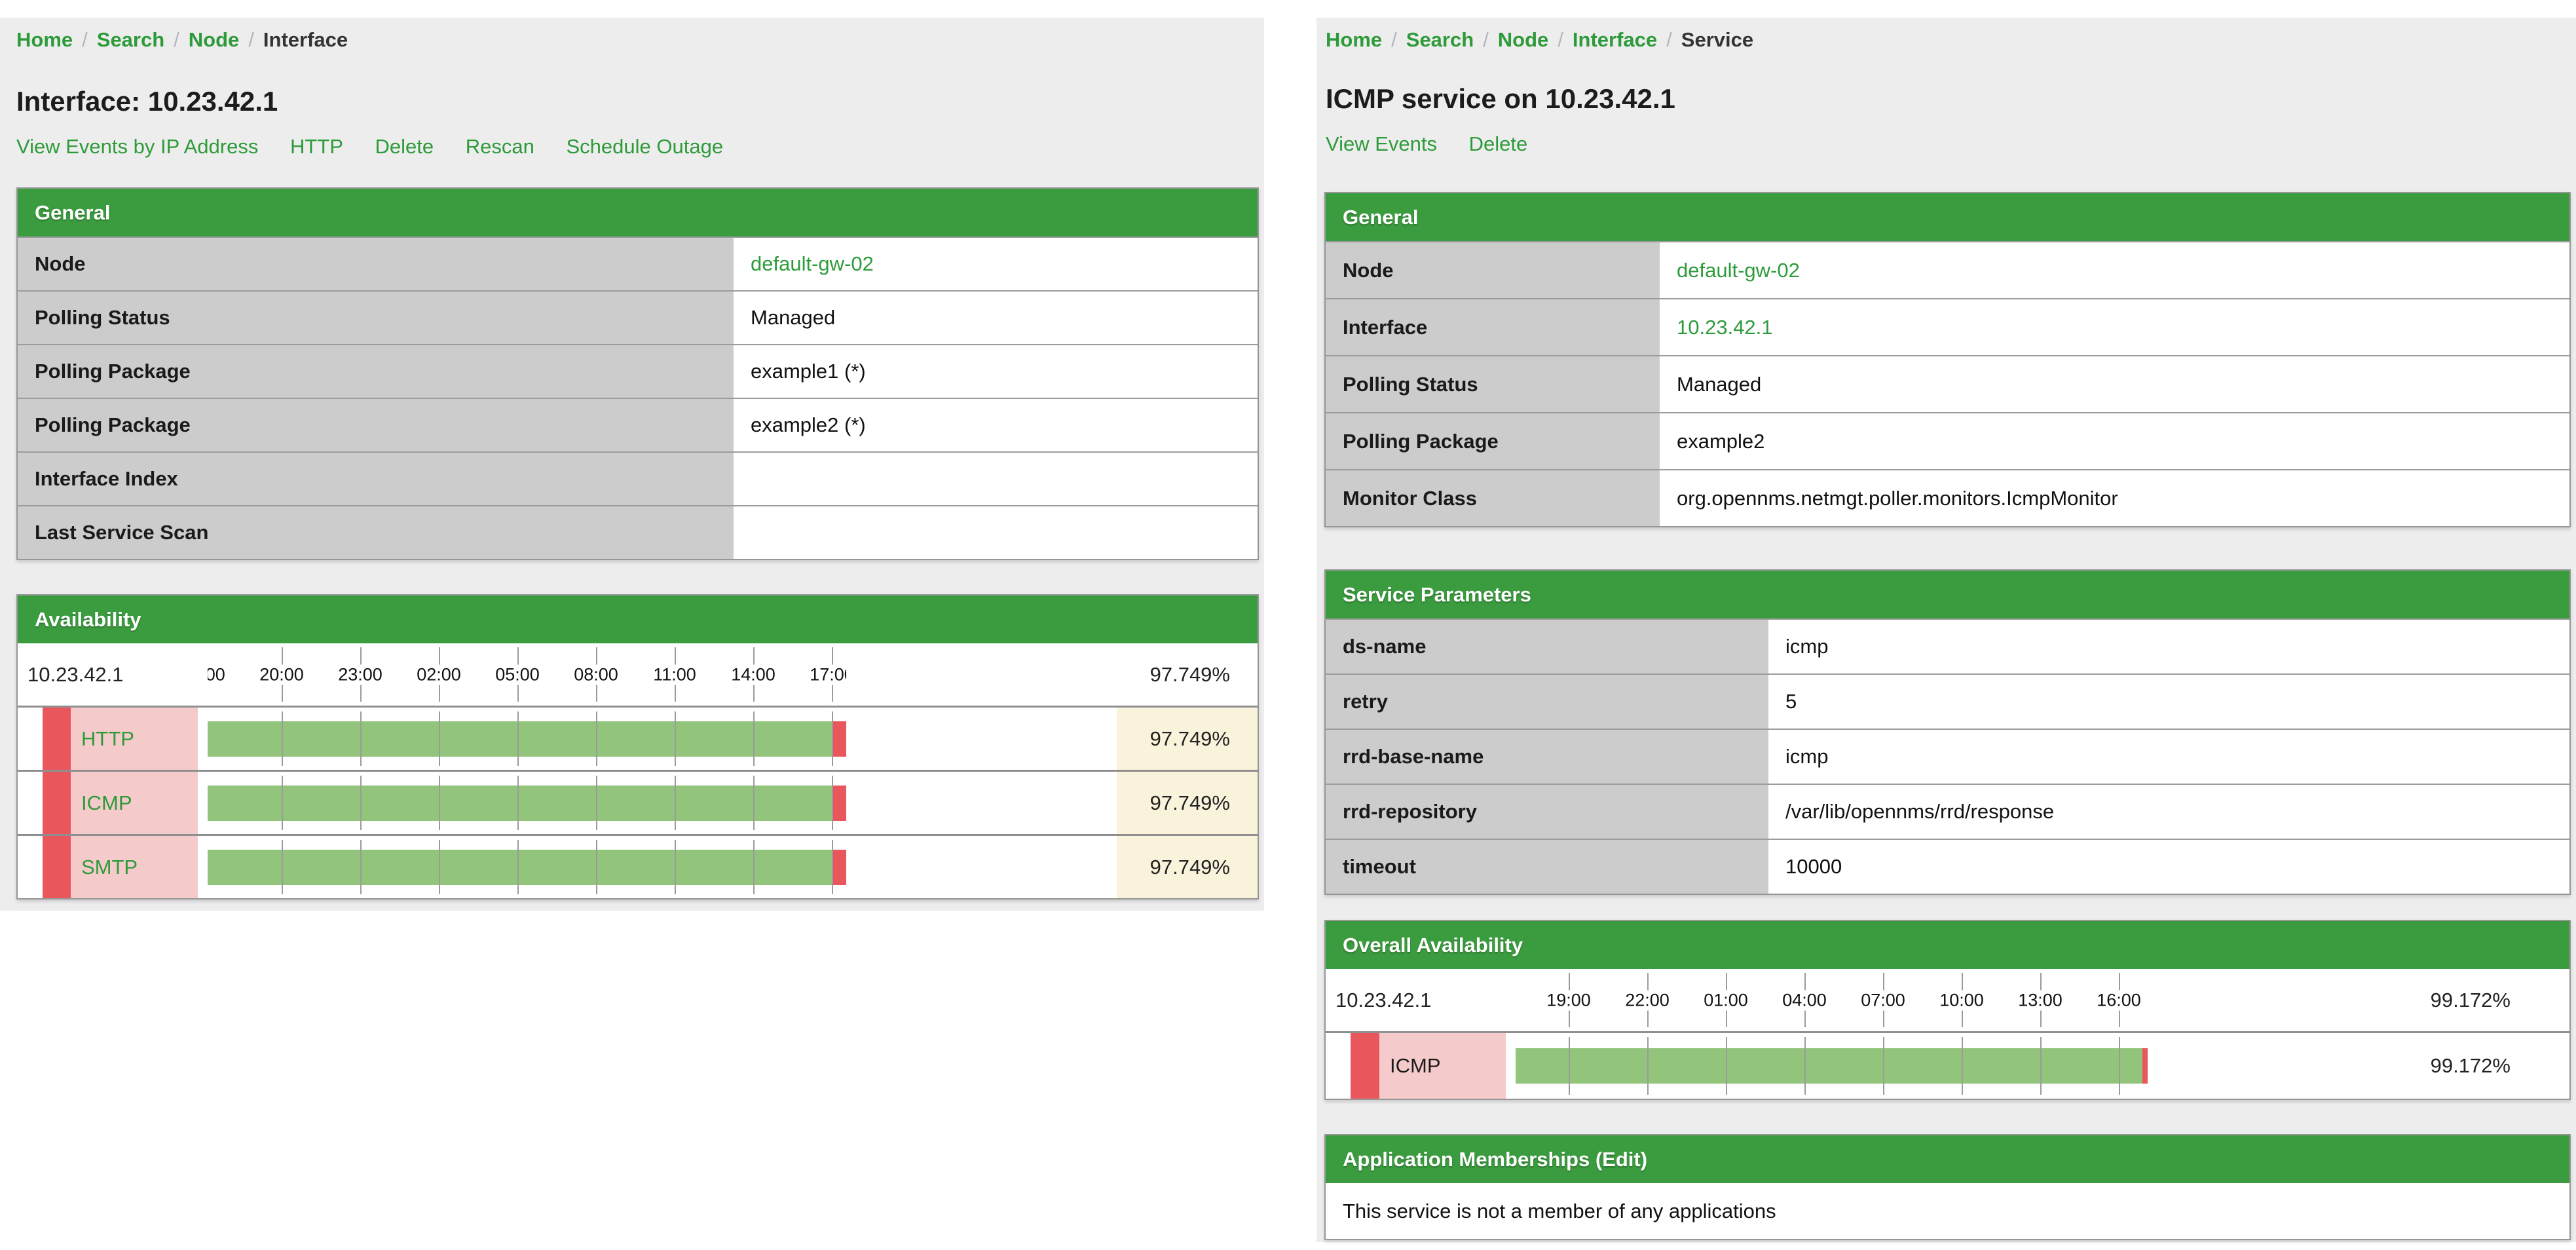 The width and height of the screenshot is (2576, 1250). Describe the element at coordinates (1547, 812) in the screenshot. I see `row-label: rrd-repository` at that location.